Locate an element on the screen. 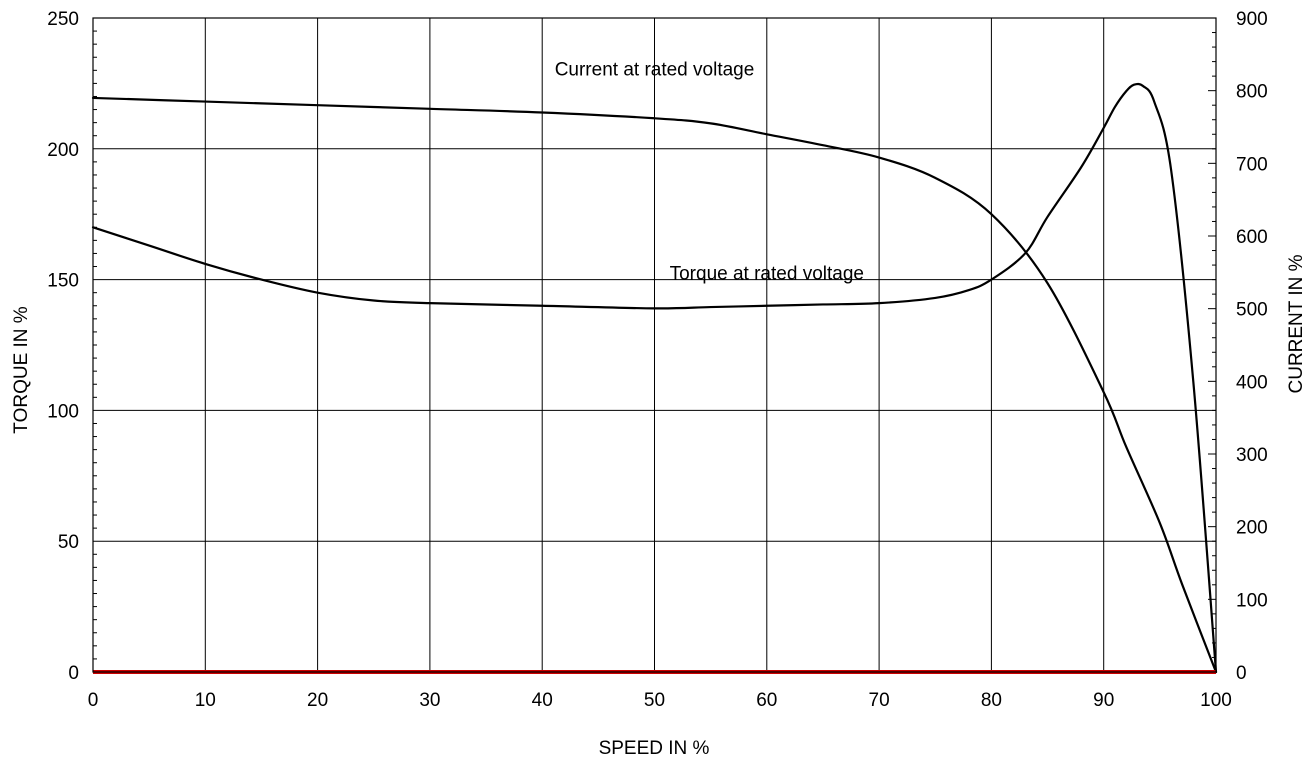 The image size is (1316, 762). y2-tick-label: 200 is located at coordinates (1252, 528).